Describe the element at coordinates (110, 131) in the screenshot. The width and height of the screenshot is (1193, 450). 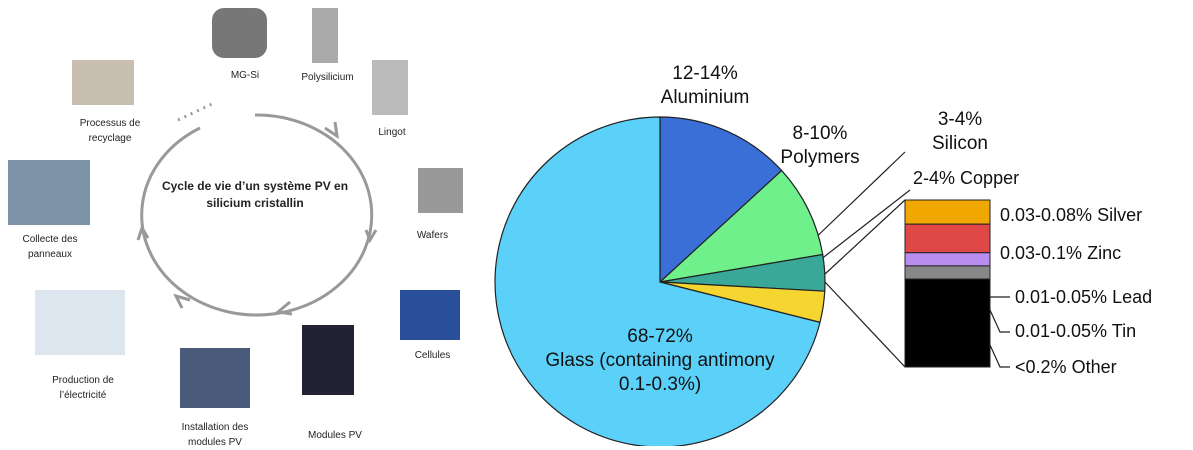
I see `stage-label: Processus de recyclage` at that location.